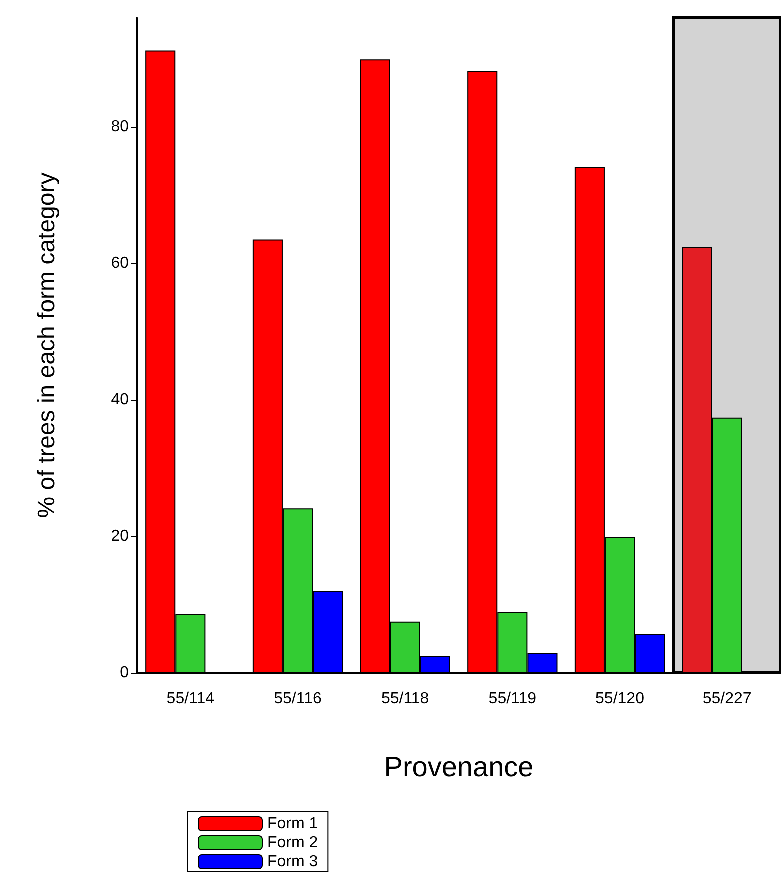 The width and height of the screenshot is (781, 876). What do you see at coordinates (120, 537) in the screenshot?
I see `y-tick-label: 20` at bounding box center [120, 537].